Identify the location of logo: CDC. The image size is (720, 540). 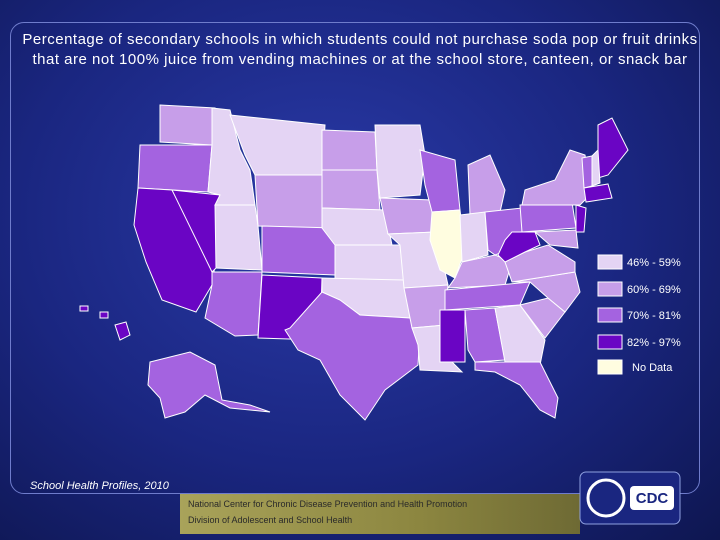
(630, 498).